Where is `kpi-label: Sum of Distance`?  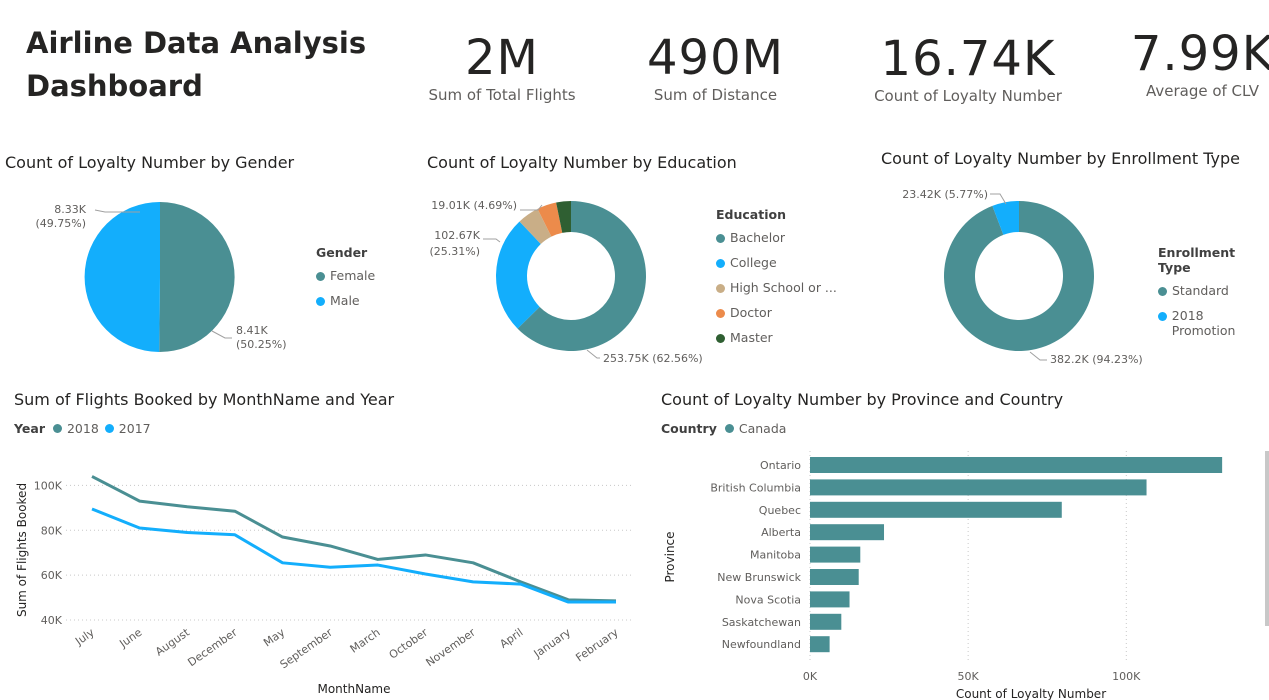
kpi-label: Sum of Distance is located at coordinates (715, 95).